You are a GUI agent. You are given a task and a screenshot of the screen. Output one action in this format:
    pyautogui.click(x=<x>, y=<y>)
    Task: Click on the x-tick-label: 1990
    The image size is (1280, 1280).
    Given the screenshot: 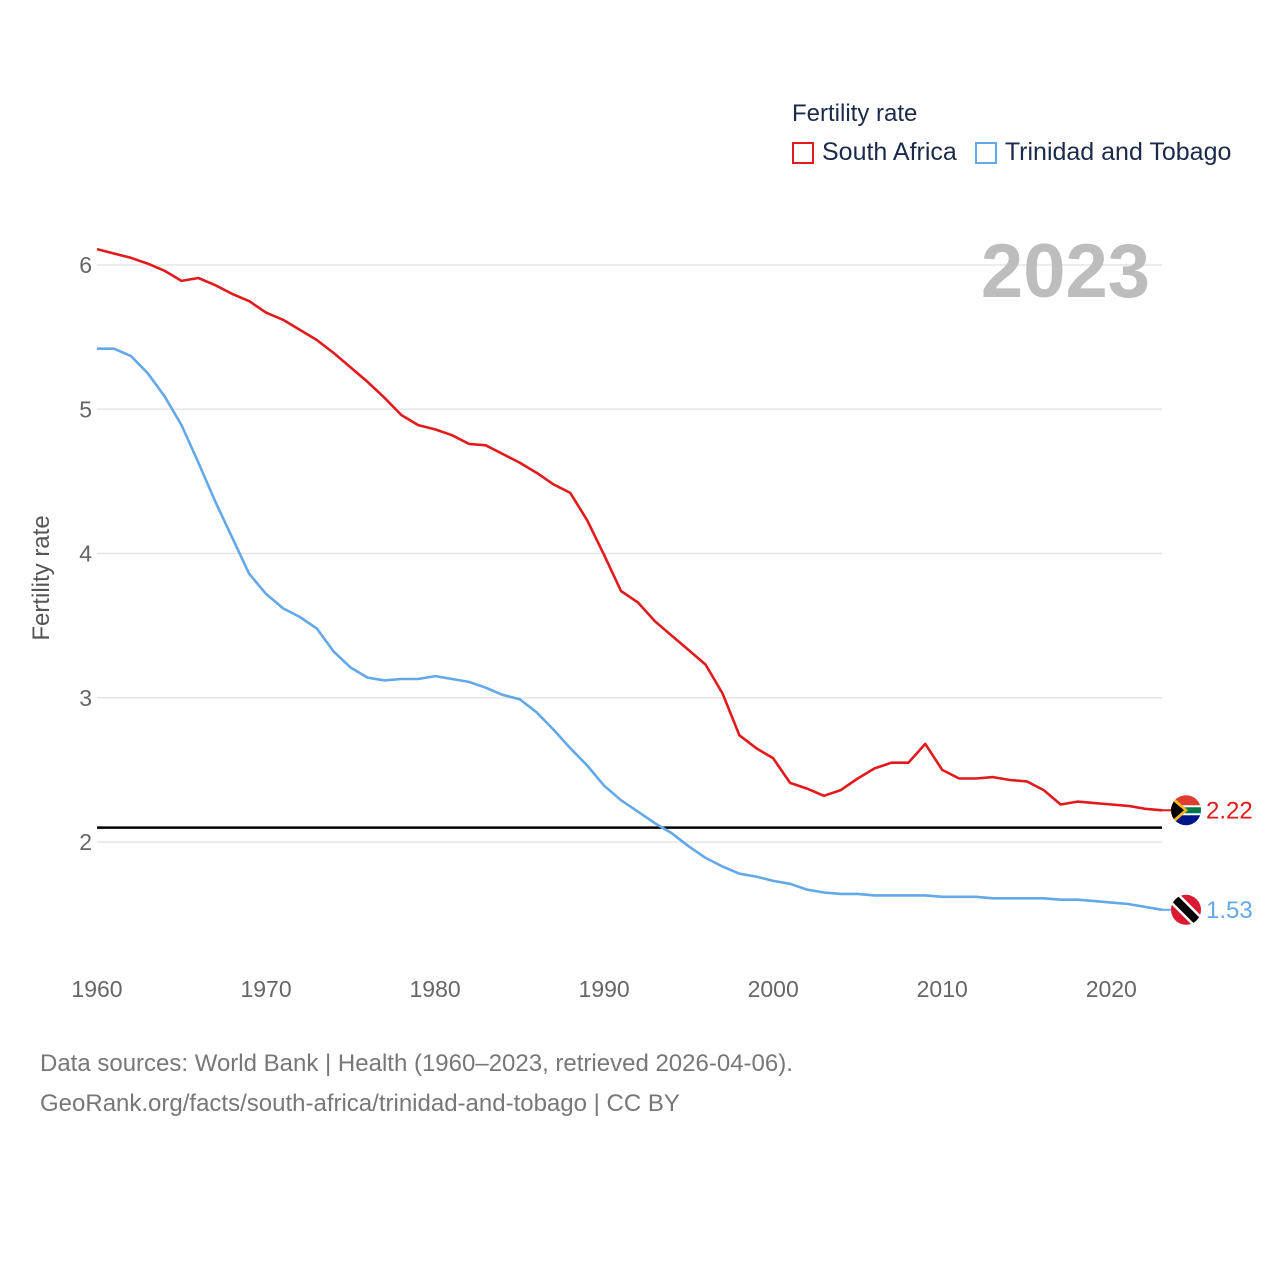 What is the action you would take?
    pyautogui.click(x=604, y=989)
    